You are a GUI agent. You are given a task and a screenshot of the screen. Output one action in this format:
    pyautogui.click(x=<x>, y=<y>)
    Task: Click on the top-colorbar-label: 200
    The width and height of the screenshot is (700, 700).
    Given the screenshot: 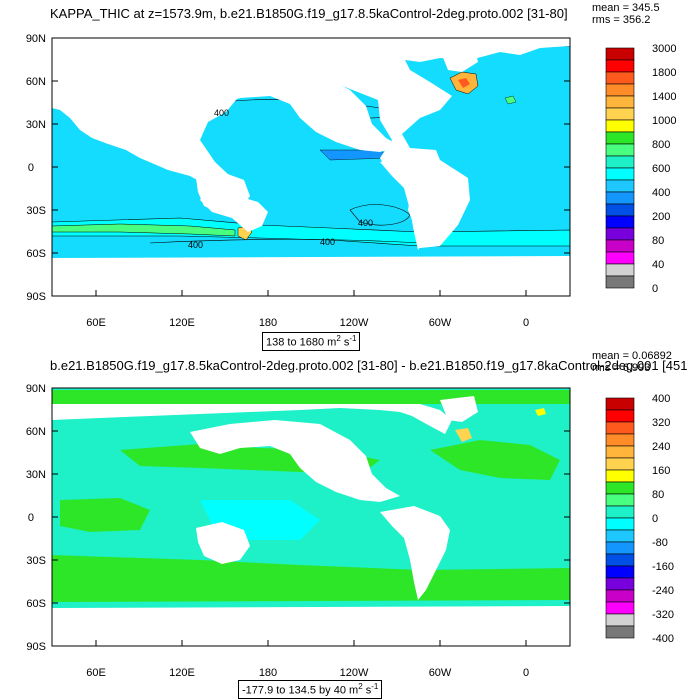 What is the action you would take?
    pyautogui.click(x=661, y=217)
    